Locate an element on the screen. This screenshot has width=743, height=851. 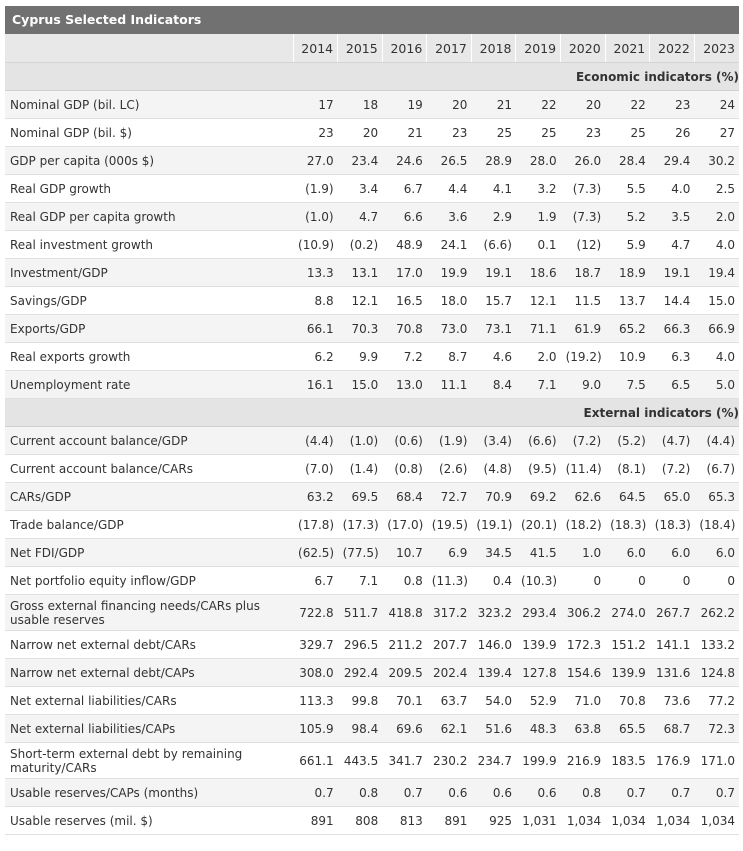
value-cell: 70.9 is located at coordinates (493, 496).